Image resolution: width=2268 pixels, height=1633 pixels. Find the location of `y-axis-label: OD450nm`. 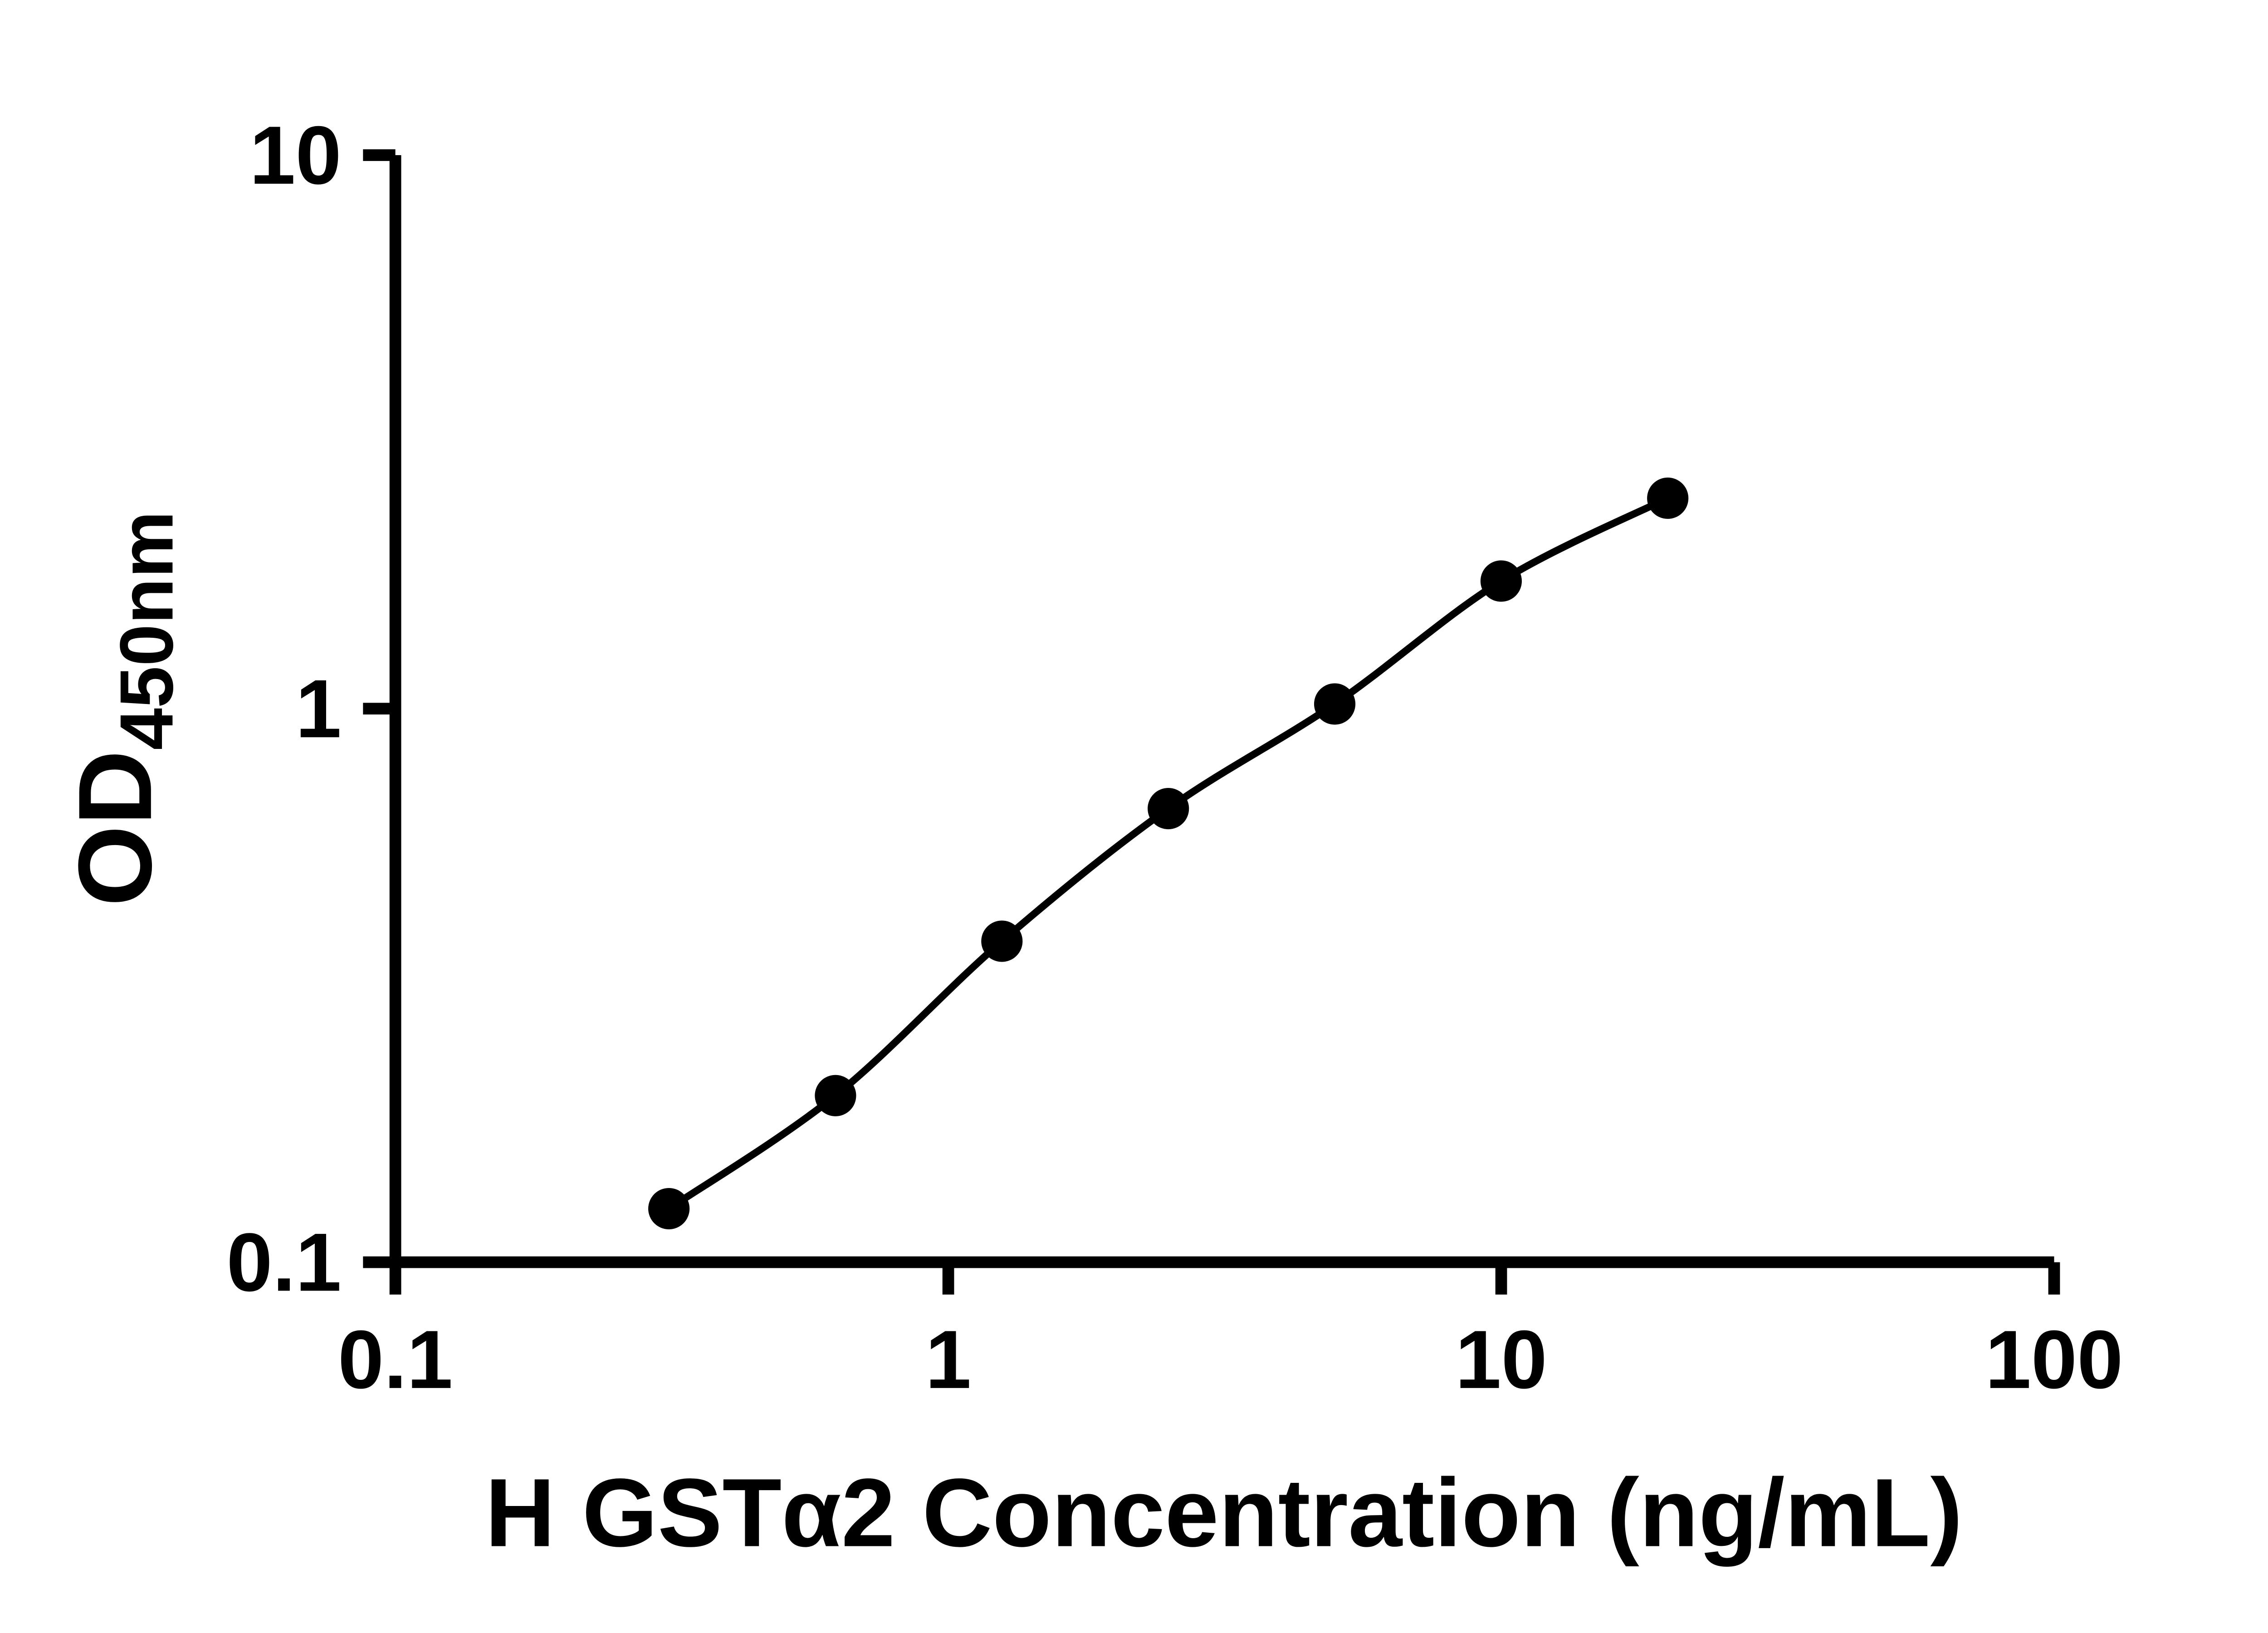

y-axis-label: OD450nm is located at coordinates (123, 708).